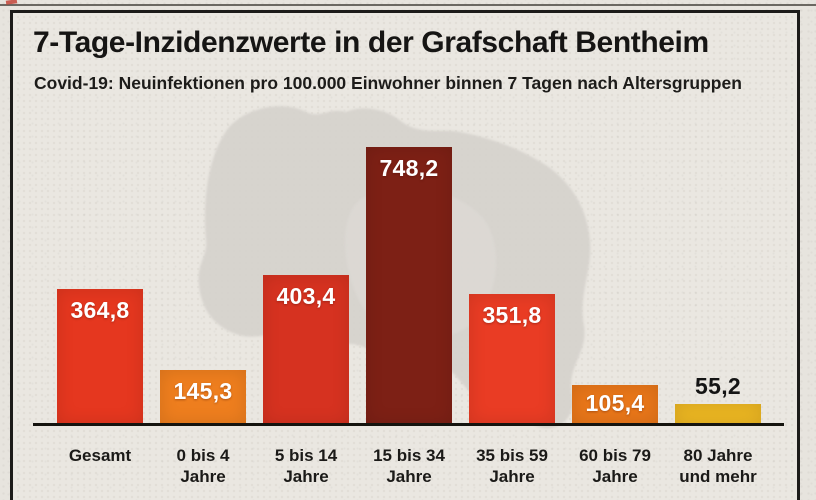 The width and height of the screenshot is (816, 500). I want to click on bar-80-jahre-und-mehr: 55,2, so click(718, 398).